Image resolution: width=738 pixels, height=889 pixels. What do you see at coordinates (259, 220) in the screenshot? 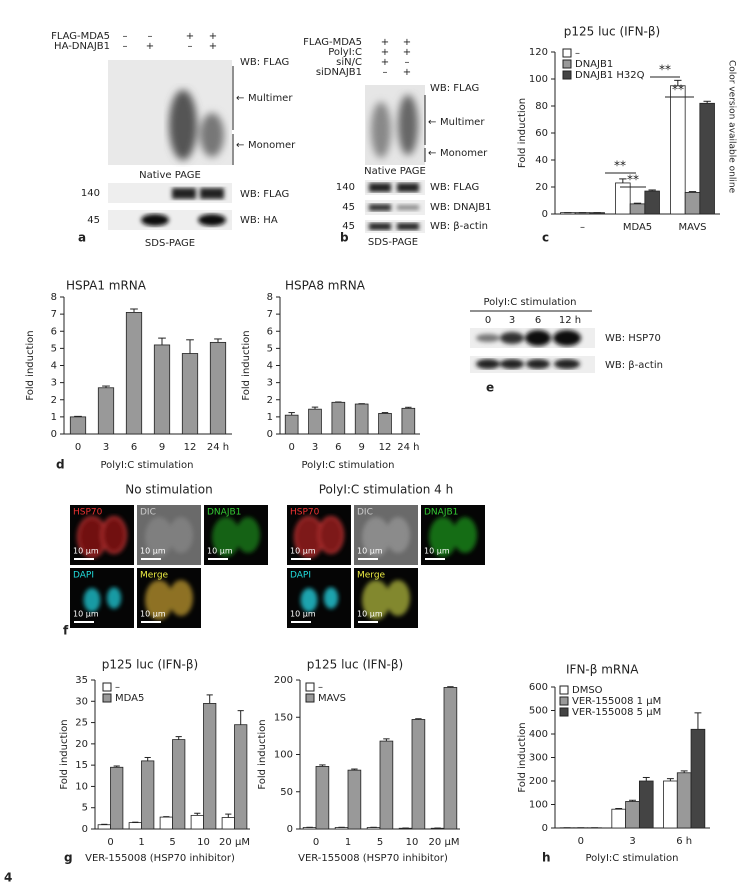
I see `wb-label: WB: HA` at bounding box center [259, 220].